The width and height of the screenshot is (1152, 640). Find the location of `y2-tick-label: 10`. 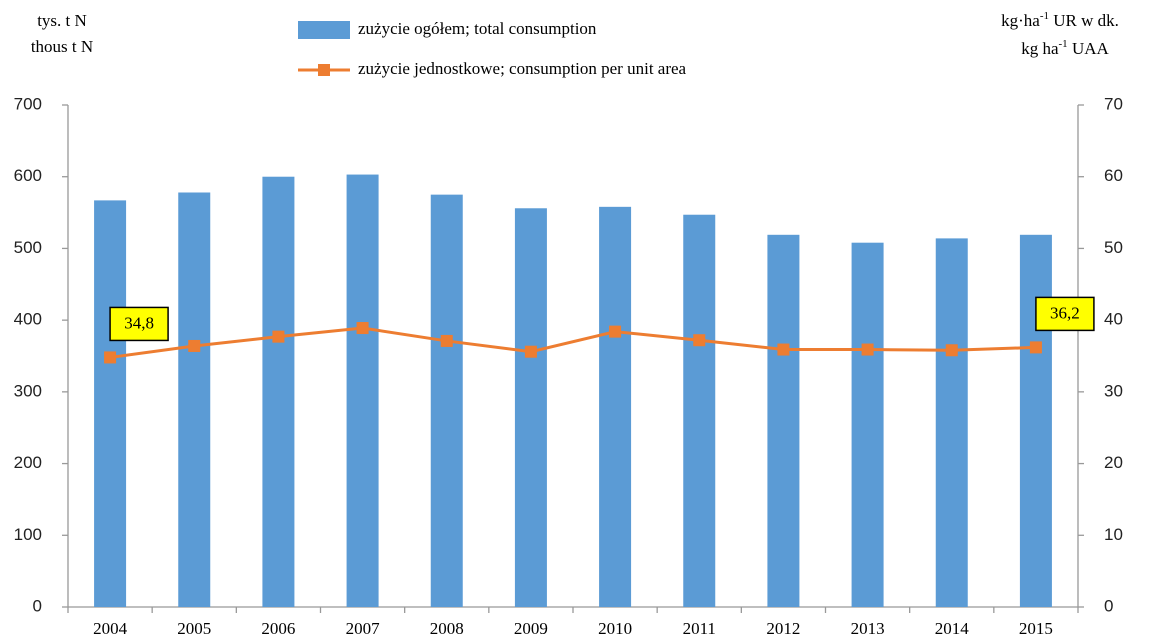

y2-tick-label: 10 is located at coordinates (1113, 534).